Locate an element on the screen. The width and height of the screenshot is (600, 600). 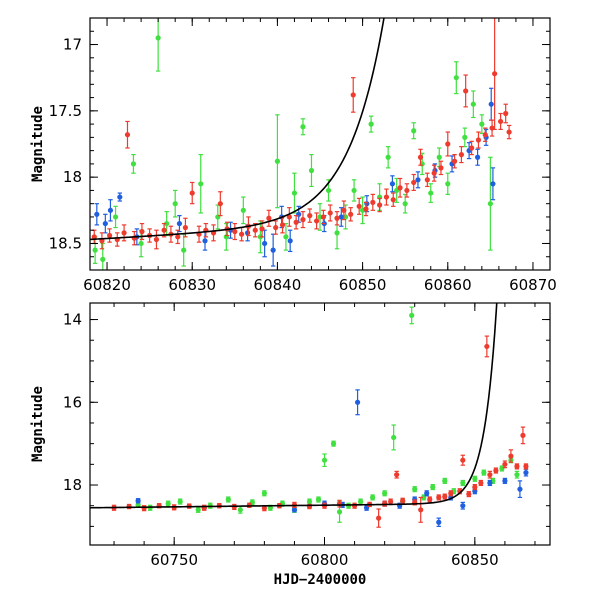
bottom-y-tick-label: 18 is located at coordinates (72, 485).